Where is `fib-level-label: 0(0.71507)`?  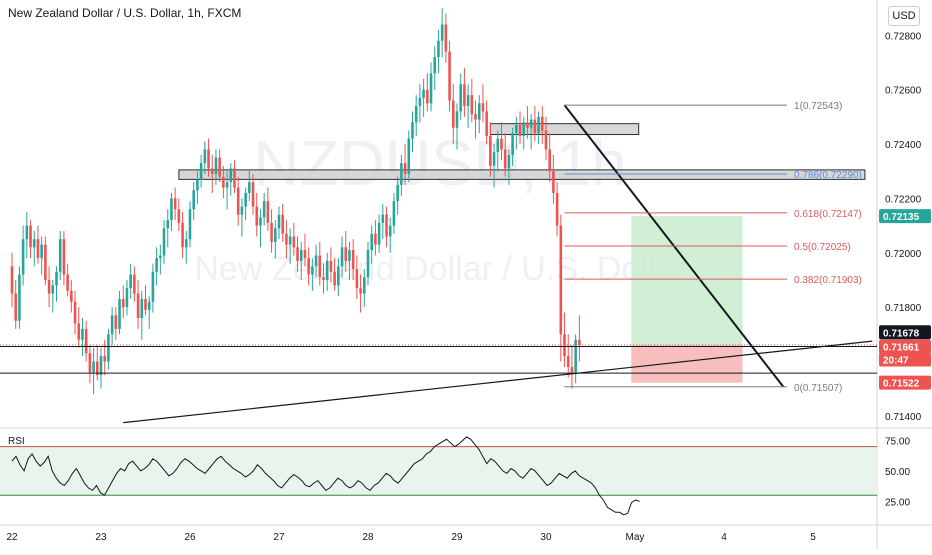
fib-level-label: 0(0.71507) is located at coordinates (818, 388).